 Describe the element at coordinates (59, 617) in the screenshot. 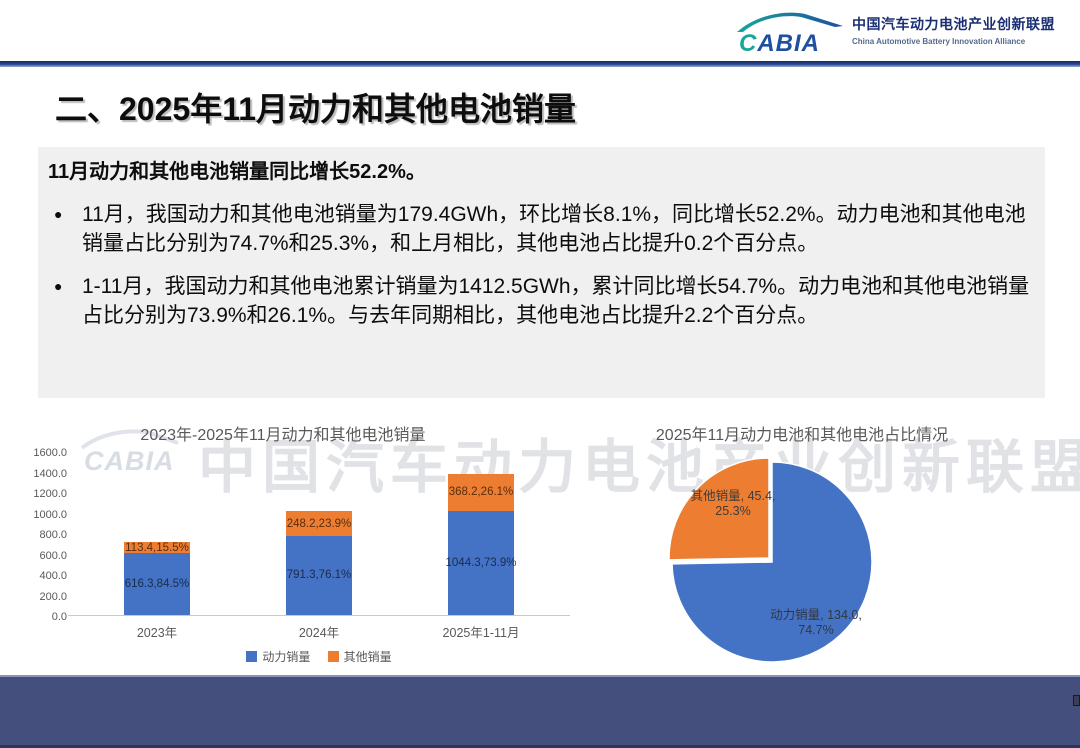

I see `y-tick: 0.0` at that location.